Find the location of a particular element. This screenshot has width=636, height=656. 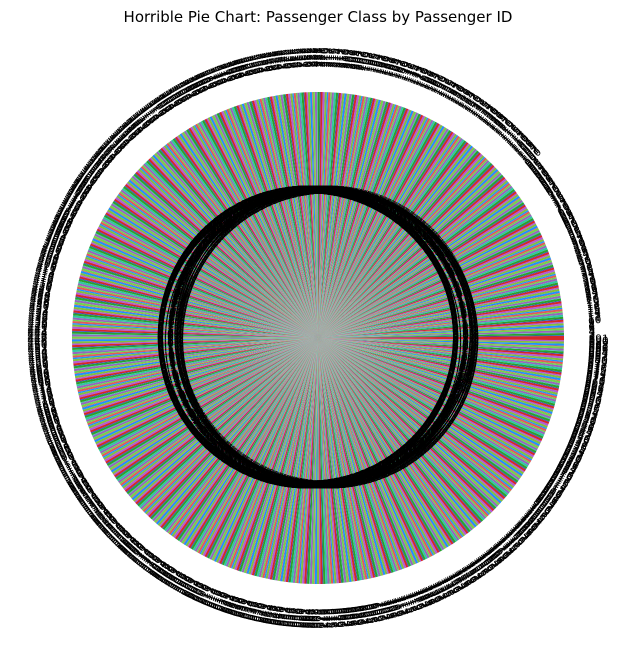

slice-label: 258 is located at coordinates (250, 65).